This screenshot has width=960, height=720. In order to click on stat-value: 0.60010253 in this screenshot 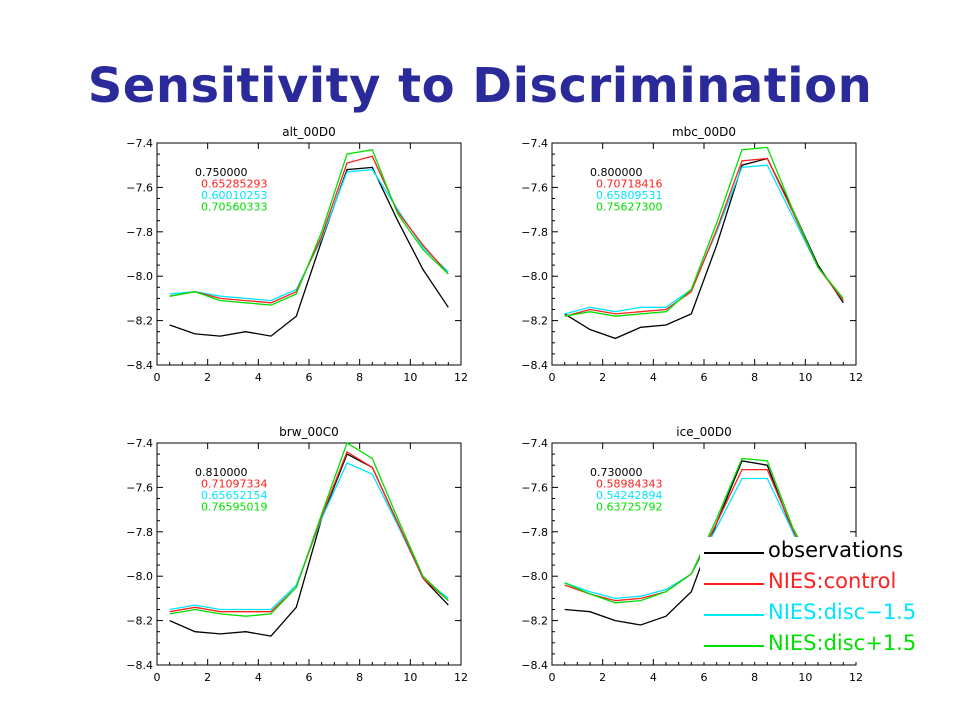, I will do `click(234, 195)`.